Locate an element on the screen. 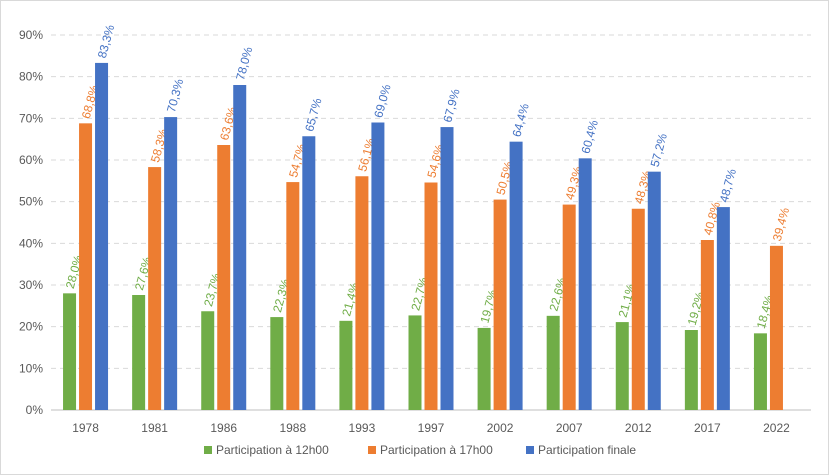 The image size is (829, 475). legend-label: Participation à 17h00 is located at coordinates (436, 450).